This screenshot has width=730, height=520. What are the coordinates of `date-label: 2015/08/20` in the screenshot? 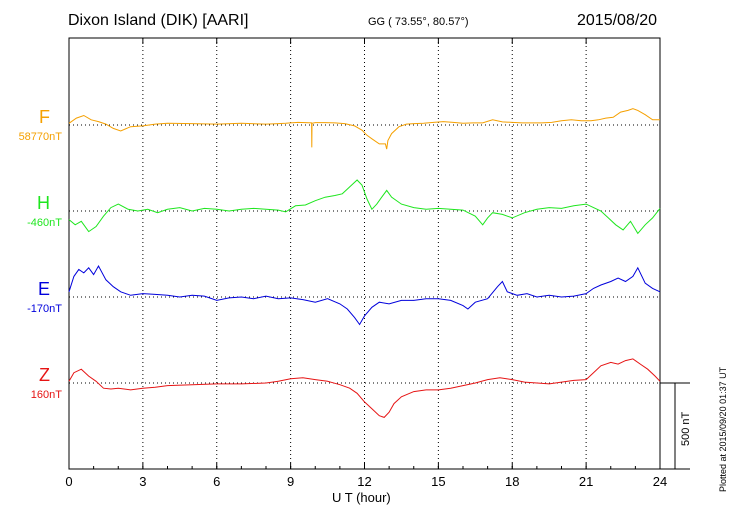 It's located at (617, 20).